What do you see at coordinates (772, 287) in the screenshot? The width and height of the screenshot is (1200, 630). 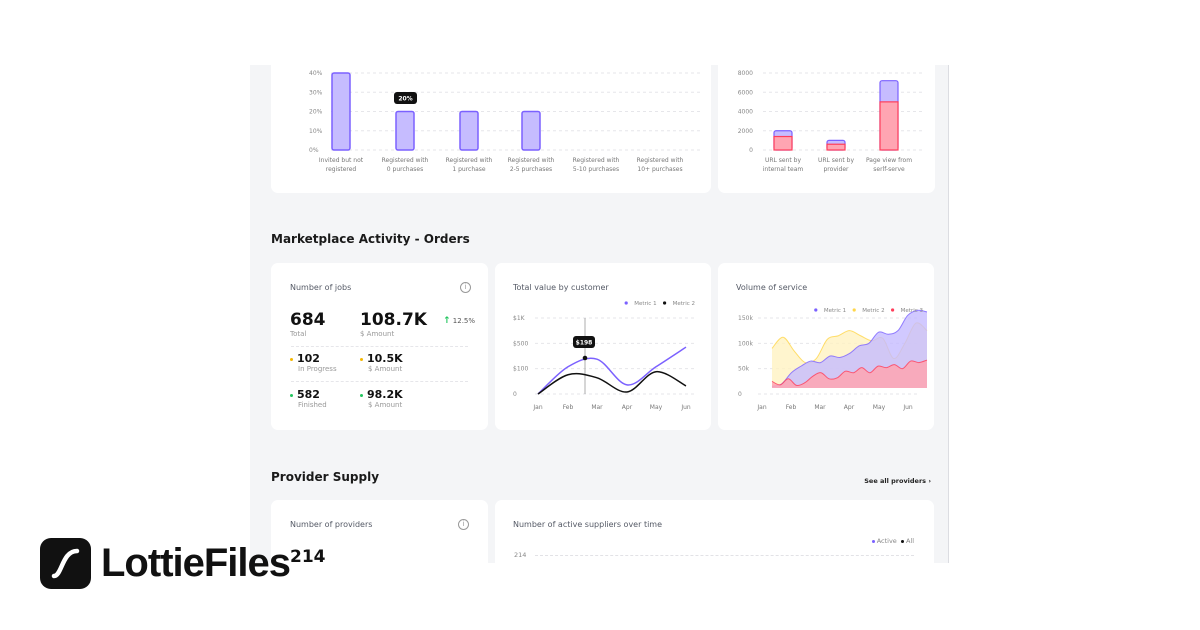 I see `card-title: Volume of service` at bounding box center [772, 287].